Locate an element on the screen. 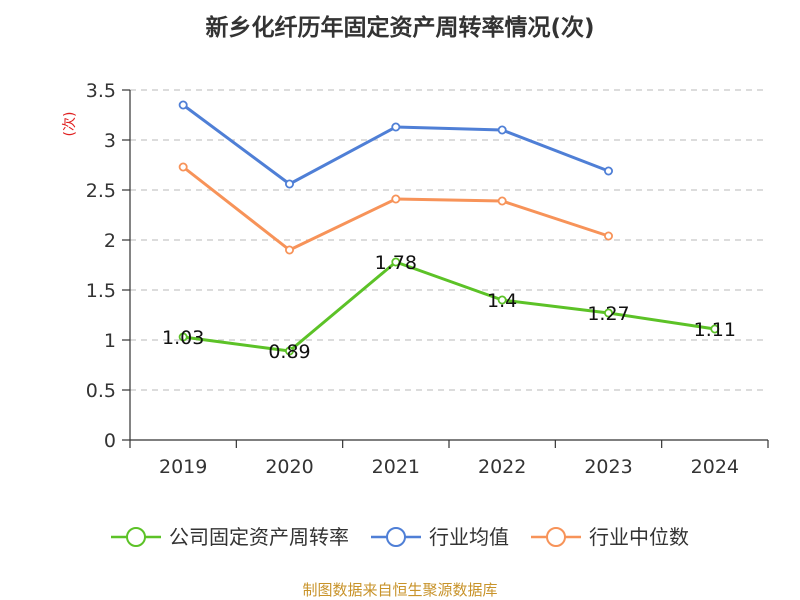 This screenshot has height=600, width=800. data-label: 1.78 is located at coordinates (396, 263).